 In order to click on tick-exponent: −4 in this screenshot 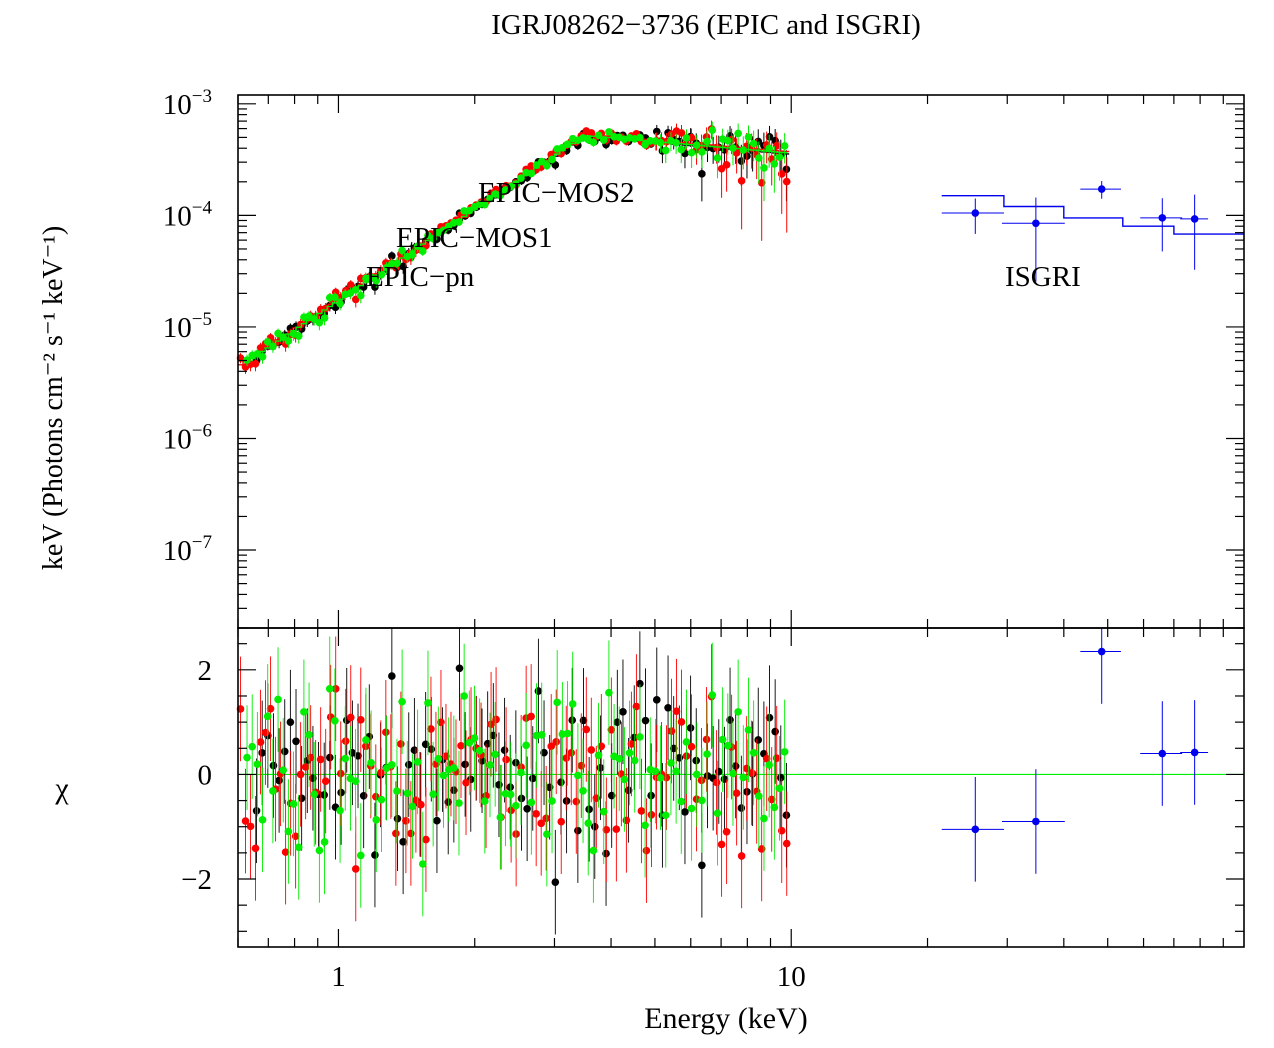, I will do `click(202, 207)`.